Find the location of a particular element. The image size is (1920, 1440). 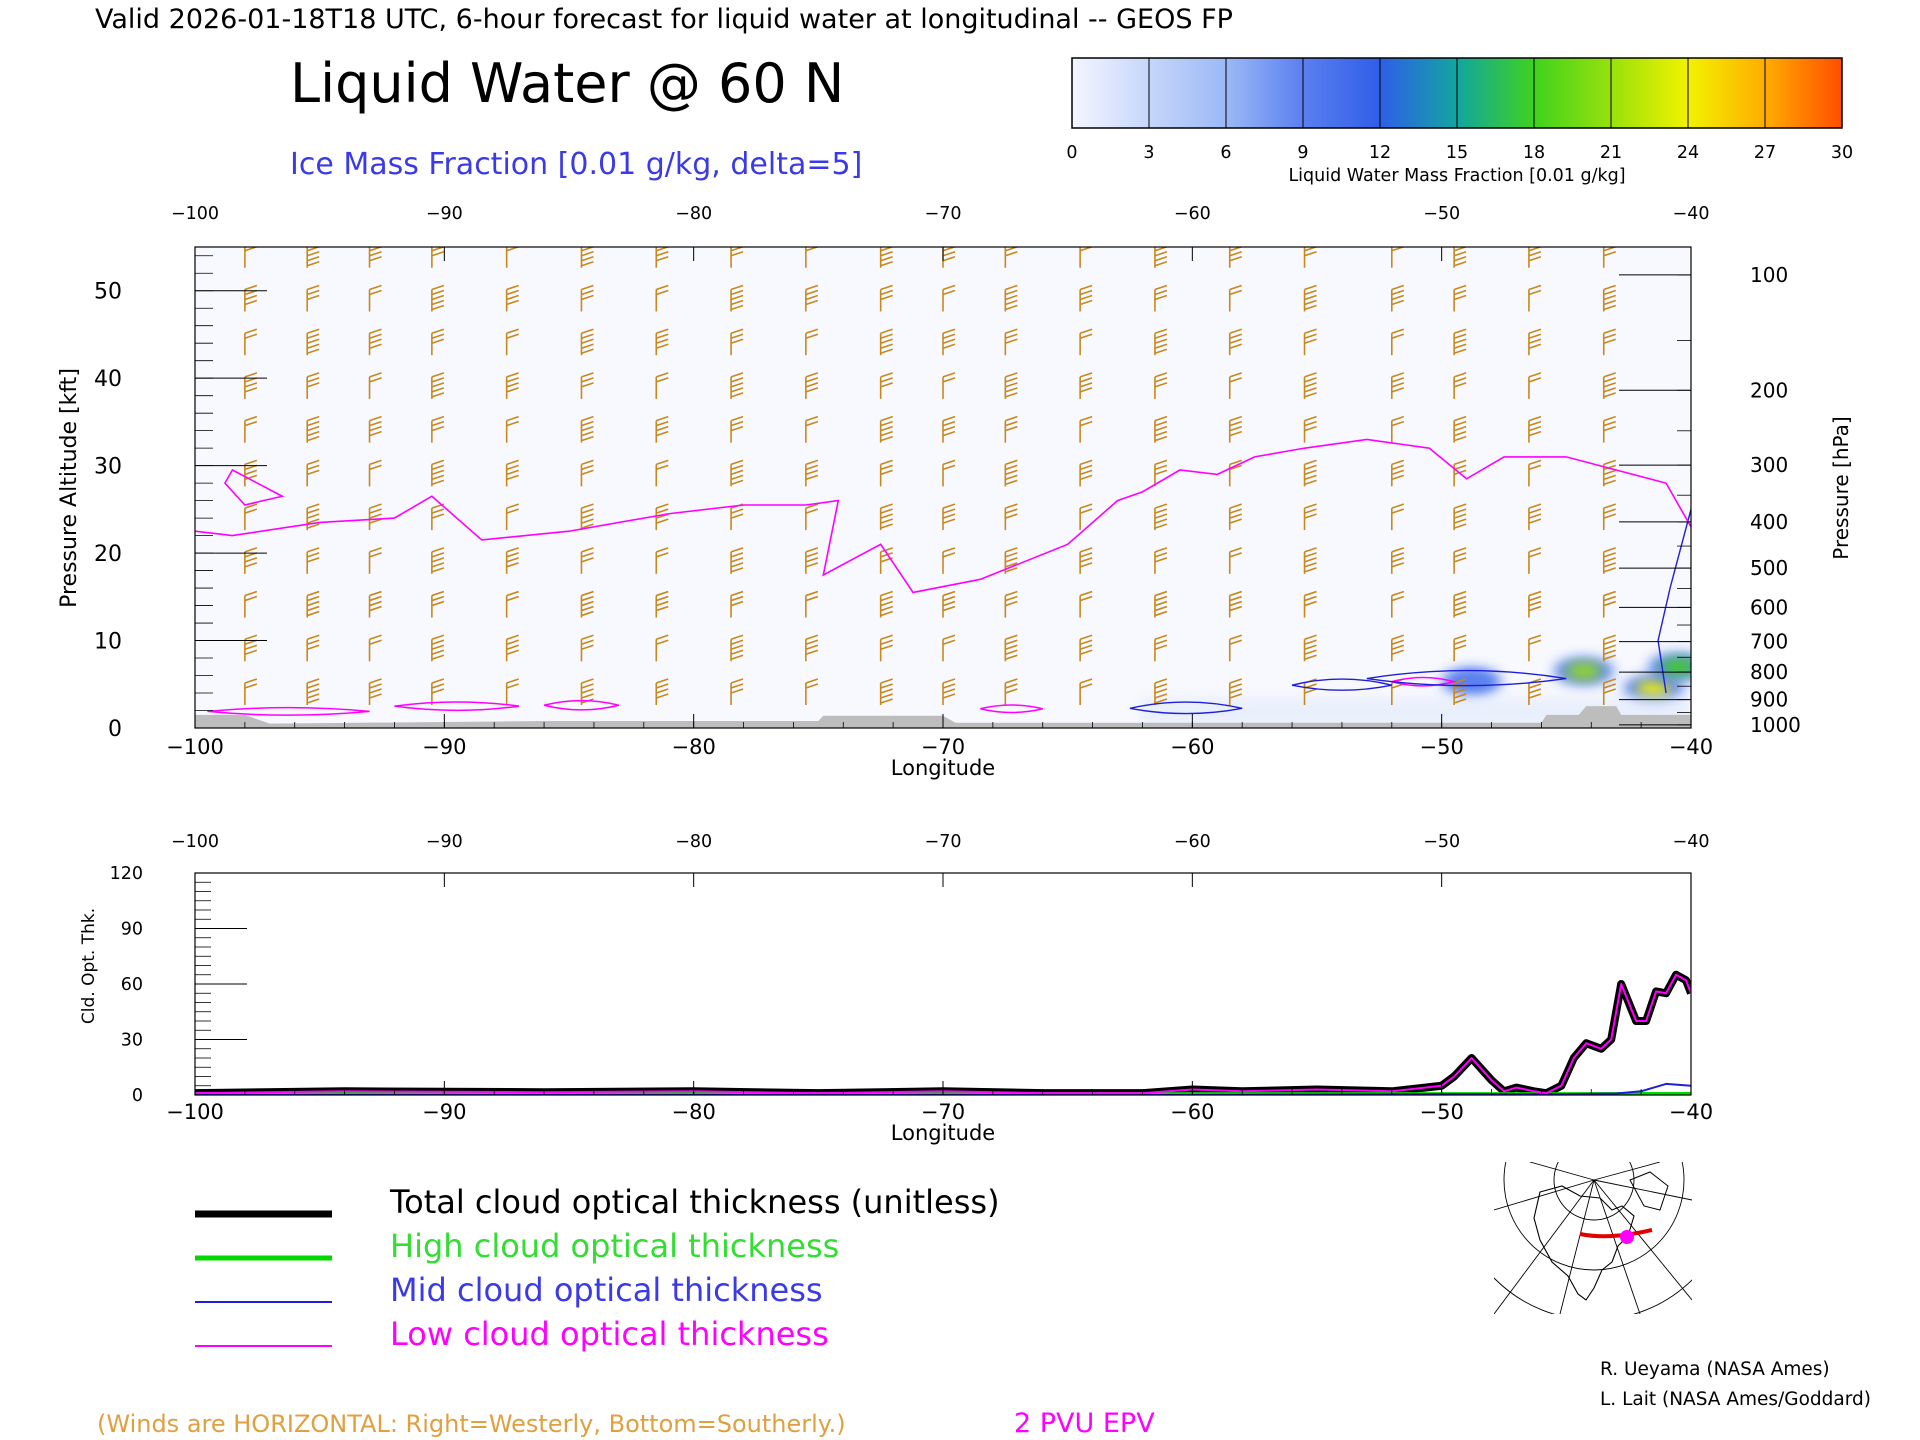

pressure-tick-label: 1000 is located at coordinates (1775, 725).